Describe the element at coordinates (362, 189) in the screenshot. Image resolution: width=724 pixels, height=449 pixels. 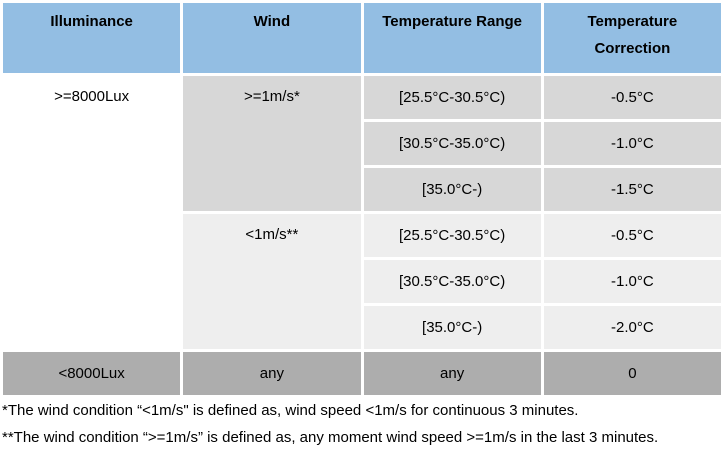
I see `table-row: [35.0°C-) -1.5°C` at that location.